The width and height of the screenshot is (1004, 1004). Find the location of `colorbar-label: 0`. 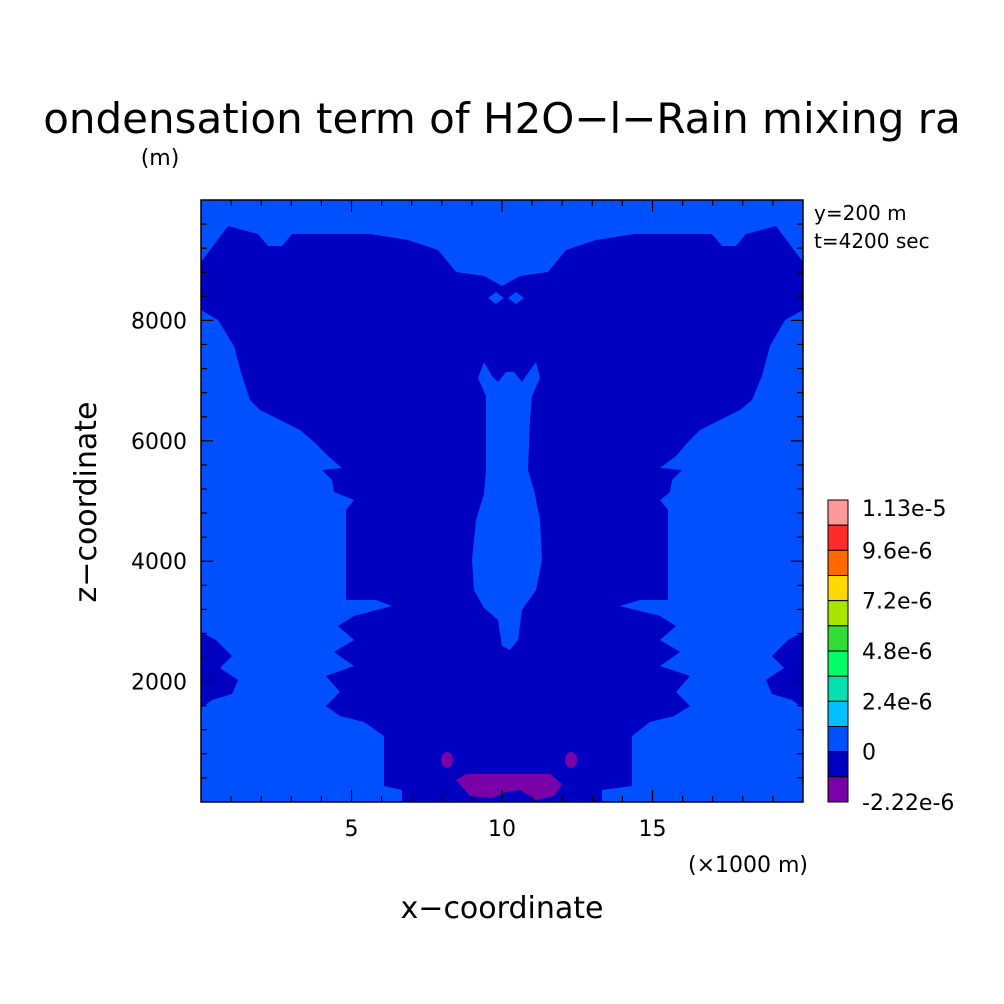

colorbar-label: 0 is located at coordinates (869, 753).